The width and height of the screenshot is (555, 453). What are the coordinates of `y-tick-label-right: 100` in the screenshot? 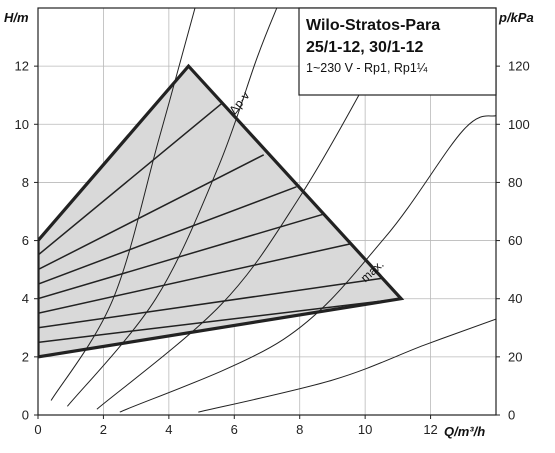 It's located at (519, 124).